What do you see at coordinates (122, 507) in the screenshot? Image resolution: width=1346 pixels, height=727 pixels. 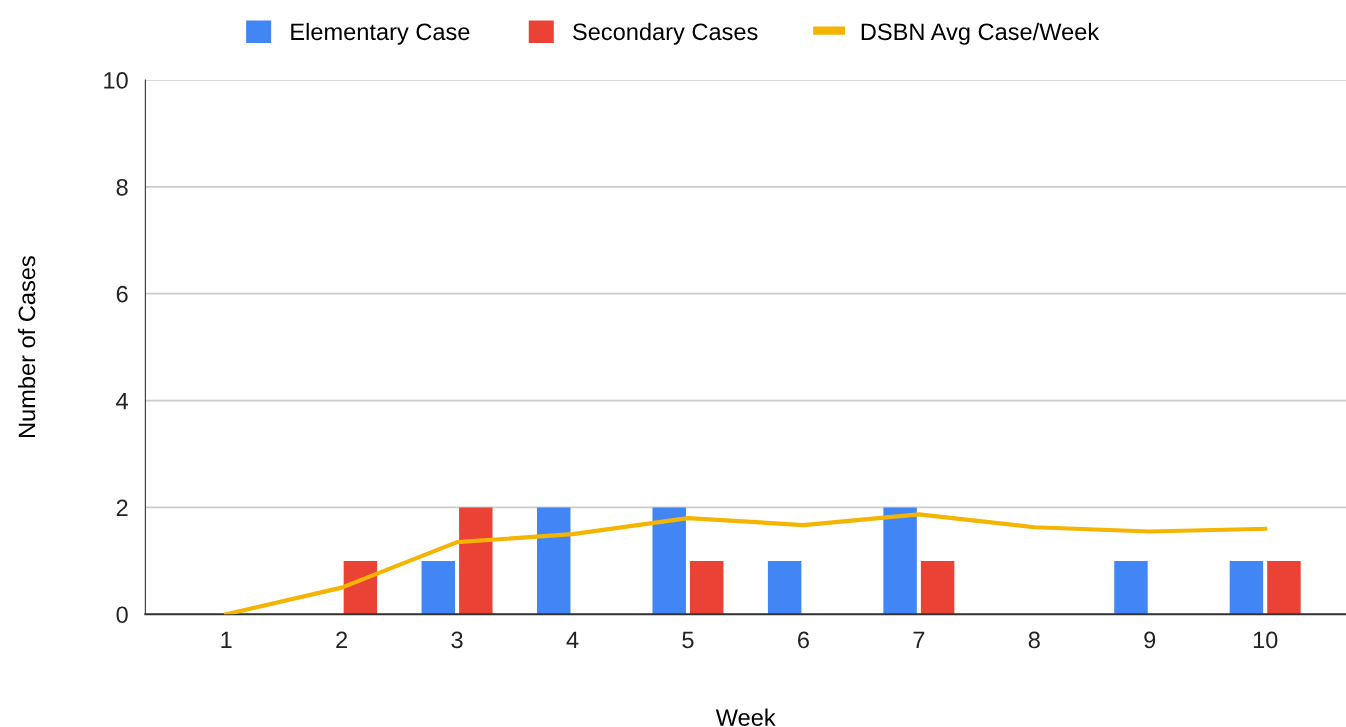 I see `y-tick-label: 2` at bounding box center [122, 507].